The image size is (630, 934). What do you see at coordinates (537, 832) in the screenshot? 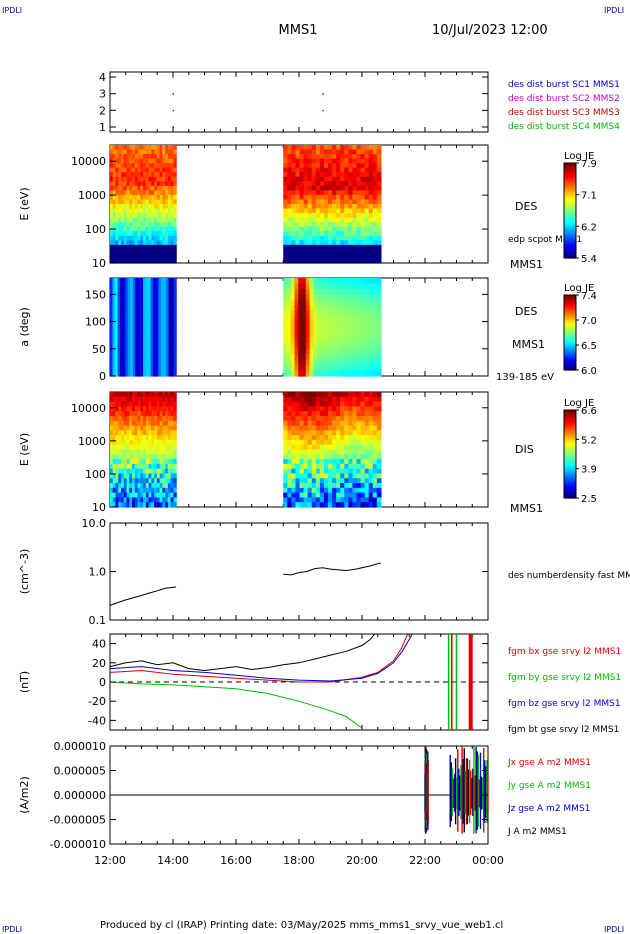
I see `current-legend-entry: J A m2 MMS1` at bounding box center [537, 832].